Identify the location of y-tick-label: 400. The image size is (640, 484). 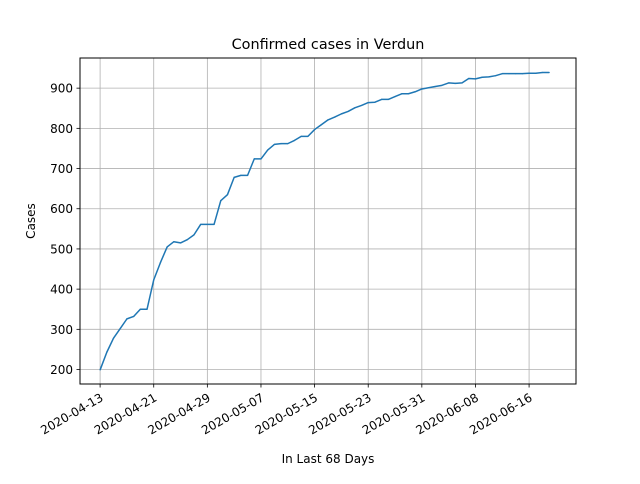
(61, 290).